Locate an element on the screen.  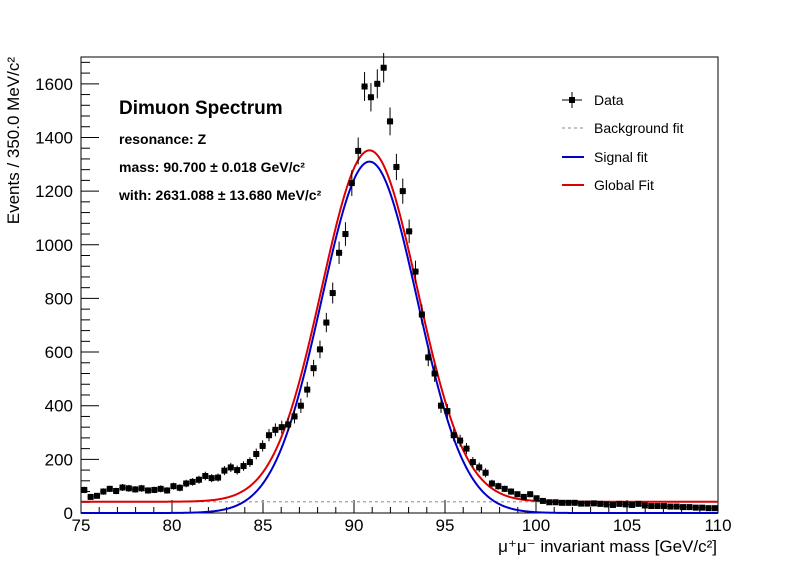
x-axis: 75 80 85 90 95 100 105 110 is located at coordinates (402, 517).